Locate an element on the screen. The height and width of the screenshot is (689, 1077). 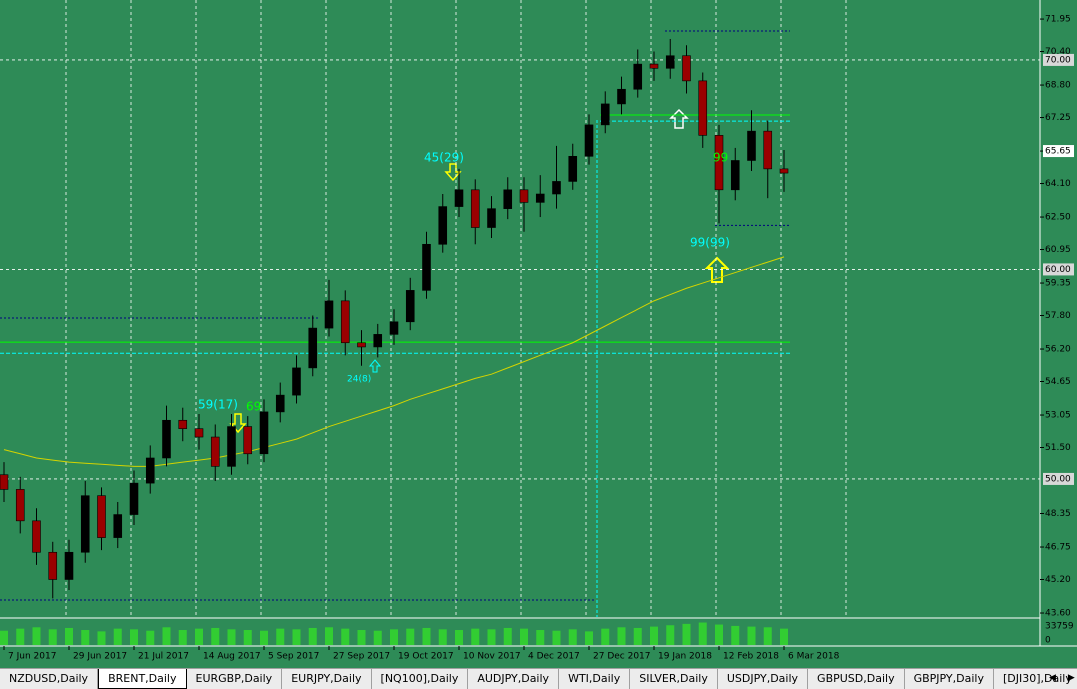
x-tick-label: 12 Feb 2018 is located at coordinates (751, 657).